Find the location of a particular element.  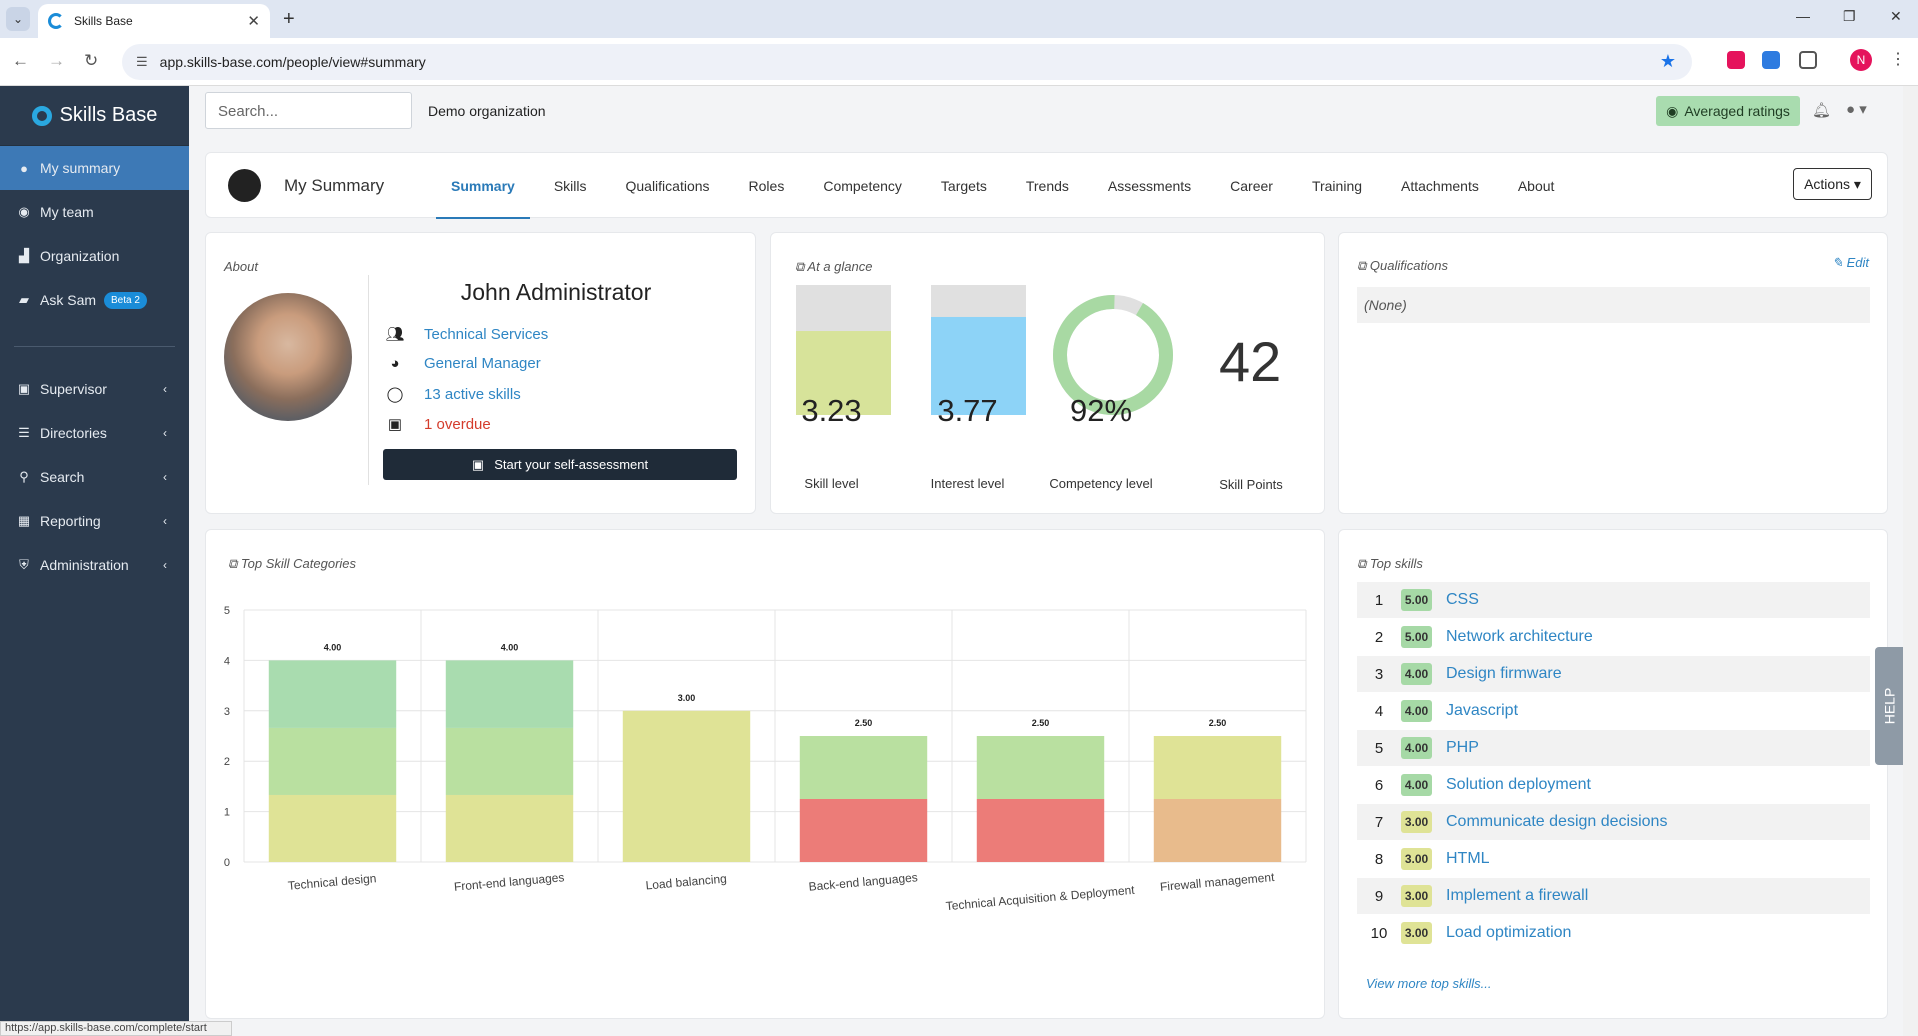

competency-label: Competency level is located at coordinates (1101, 483).